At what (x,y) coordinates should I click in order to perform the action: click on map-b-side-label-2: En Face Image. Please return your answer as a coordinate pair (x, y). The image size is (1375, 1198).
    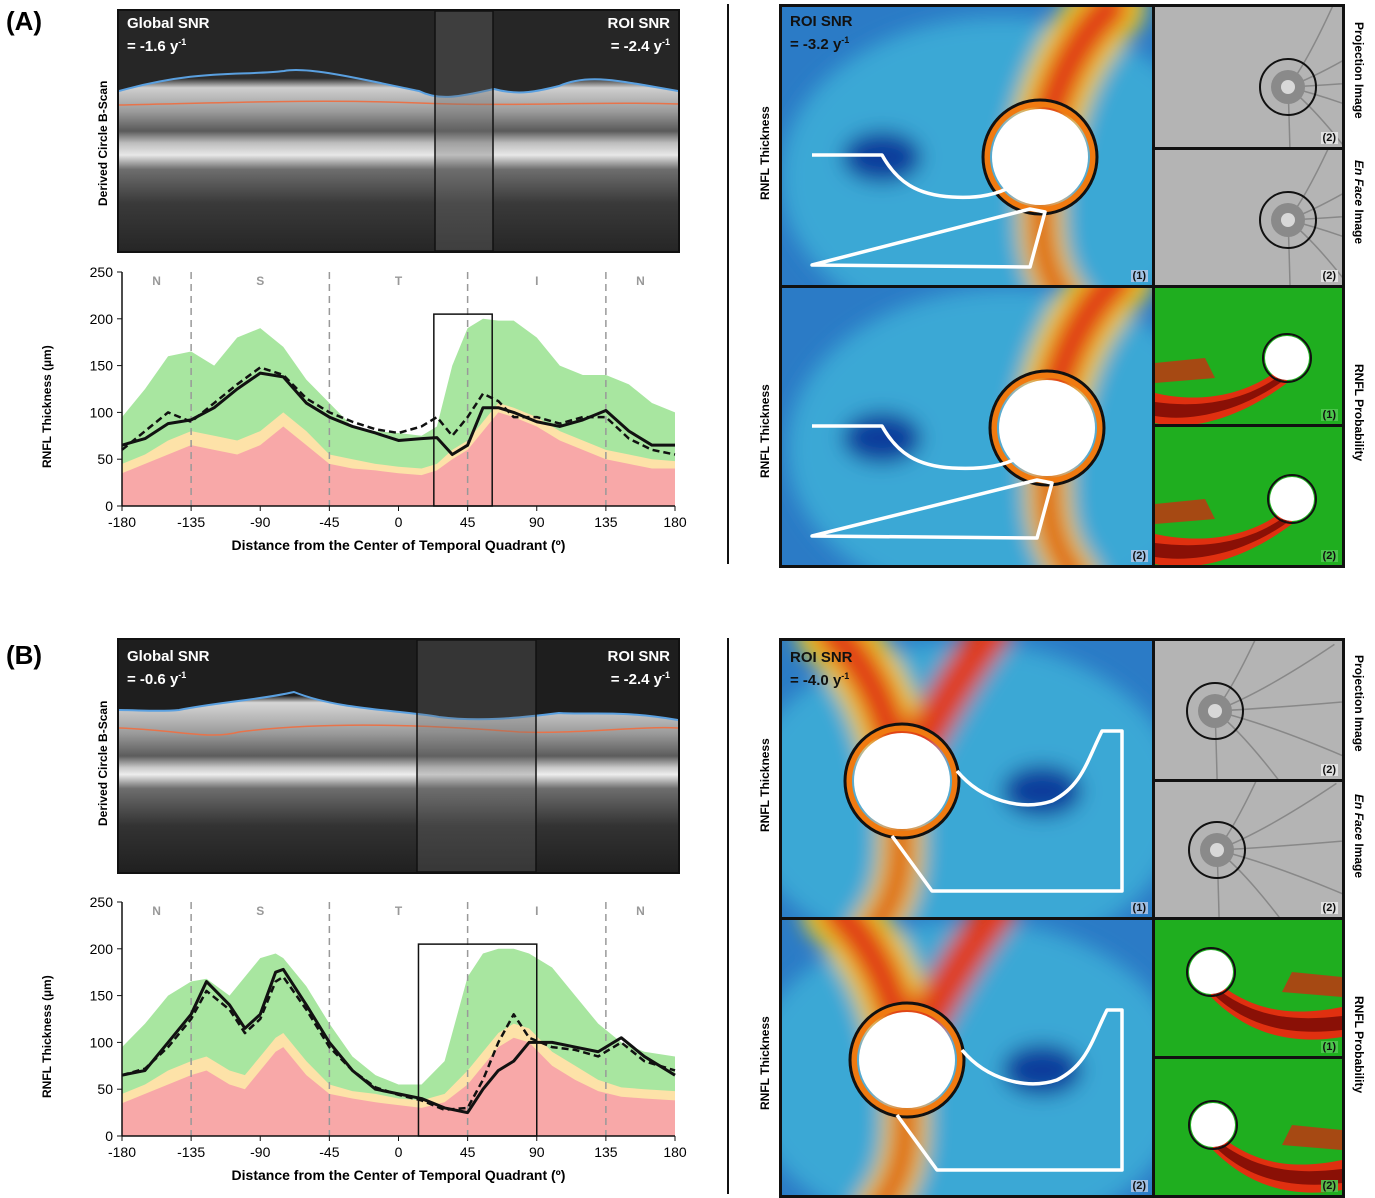
    Looking at the image, I should click on (1359, 836).